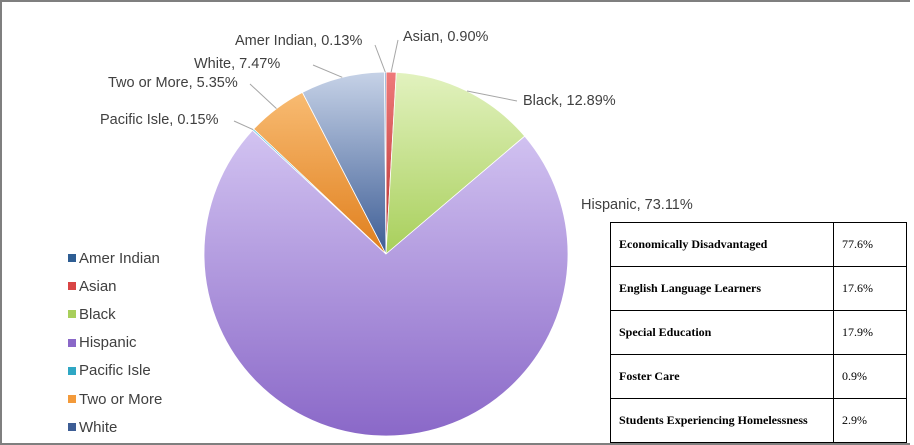 This screenshot has width=914, height=445. What do you see at coordinates (98, 286) in the screenshot?
I see `legend-label: Asian` at bounding box center [98, 286].